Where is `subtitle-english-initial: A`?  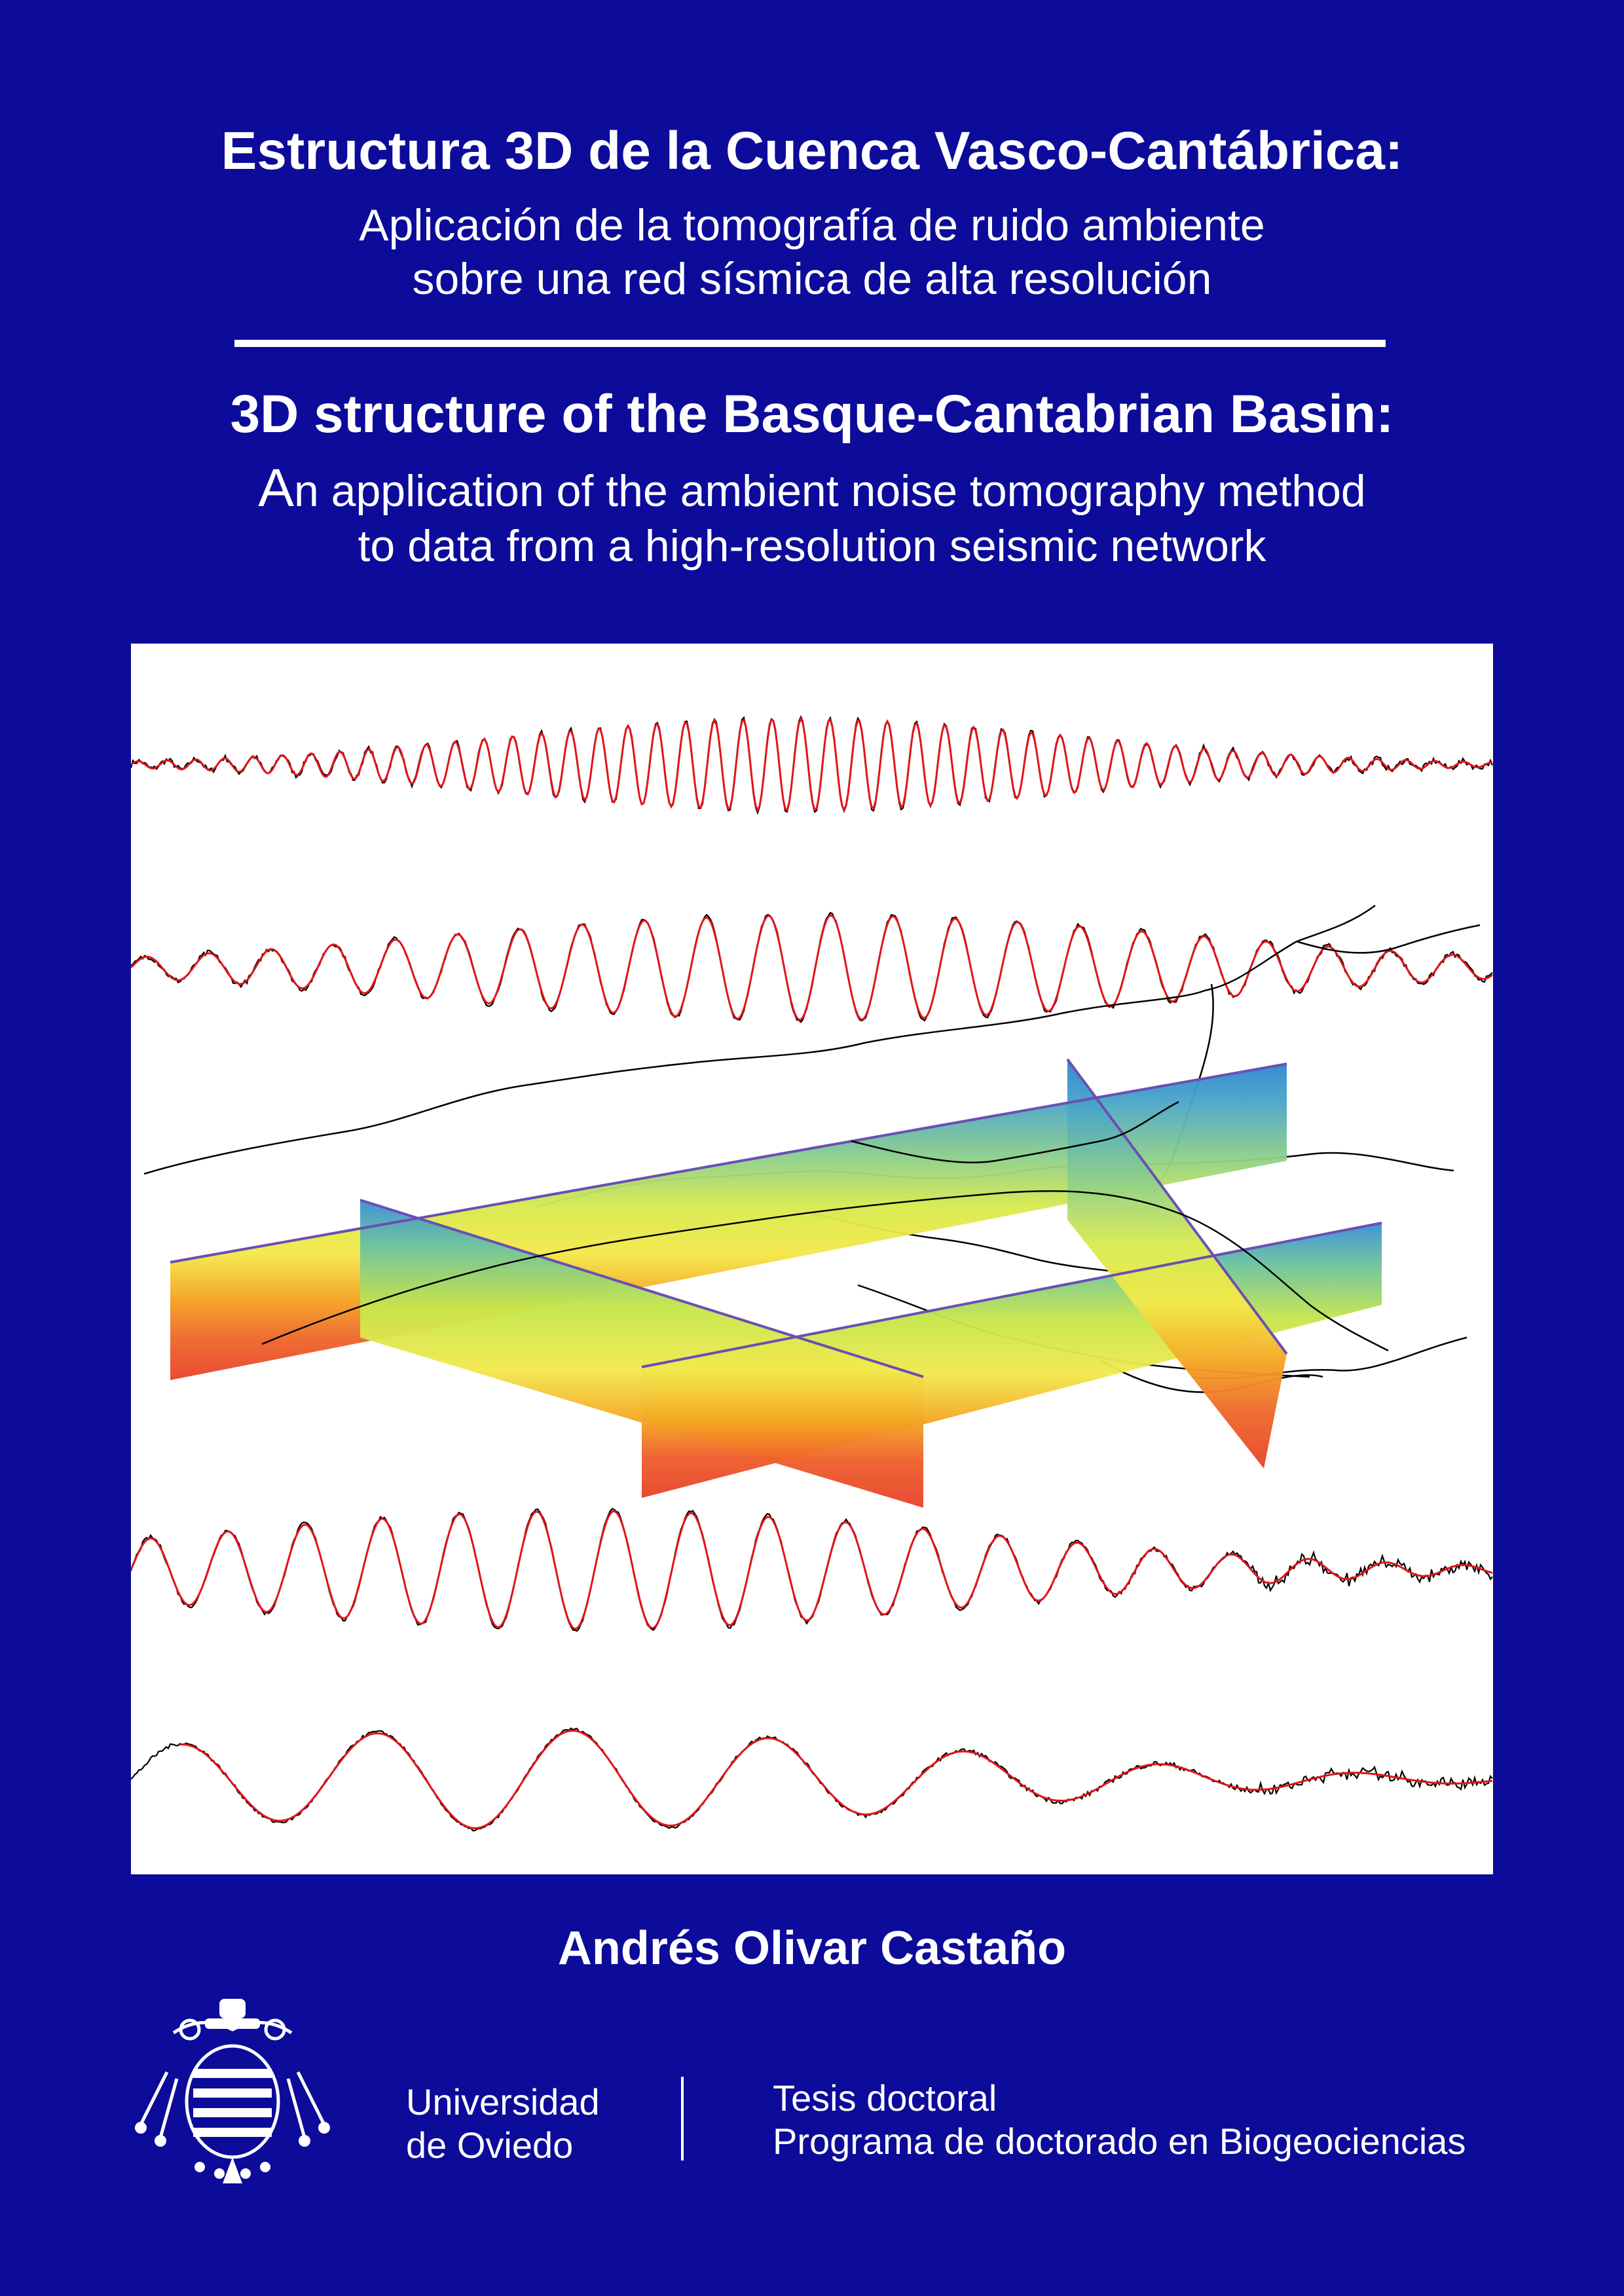
subtitle-english-initial: A is located at coordinates (276, 488).